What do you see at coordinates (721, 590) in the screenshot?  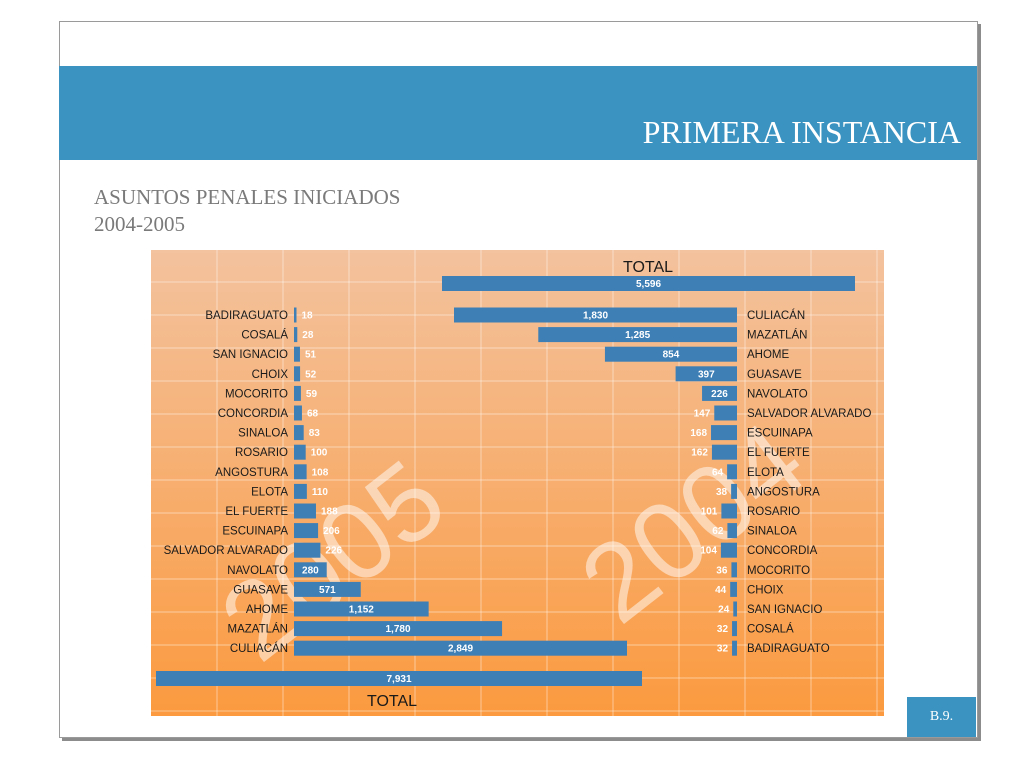 I see `data-label-2004: 44` at bounding box center [721, 590].